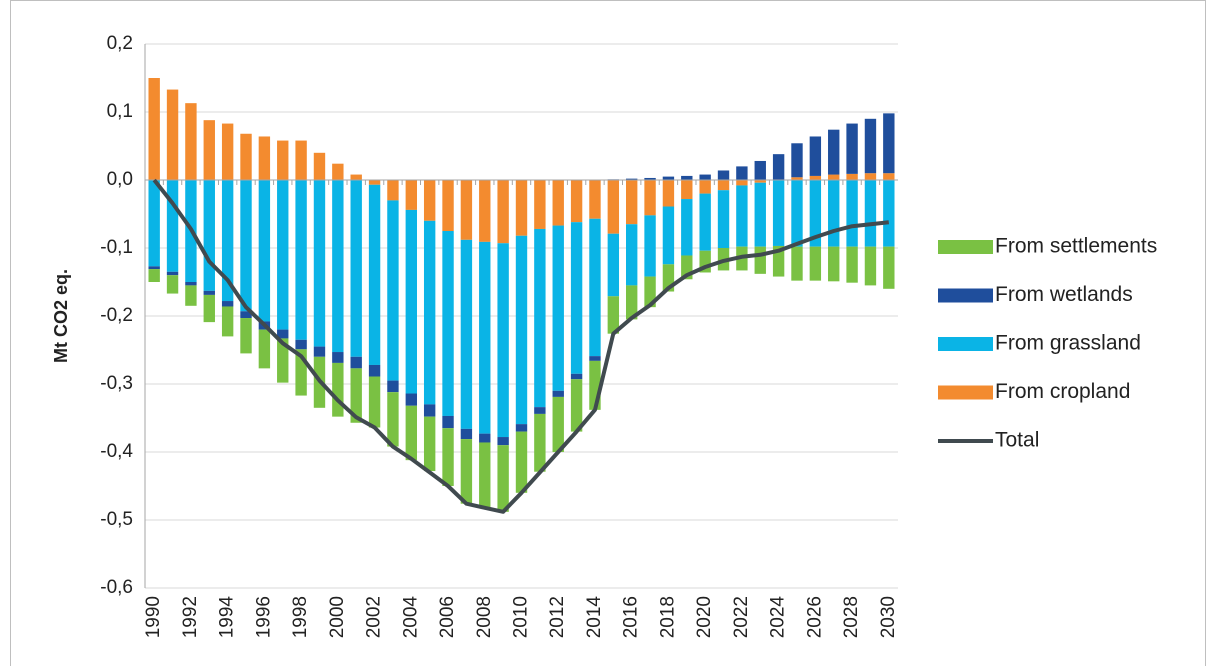 The image size is (1207, 666). Describe the element at coordinates (1017, 440) in the screenshot. I see `legend-label: Total` at that location.